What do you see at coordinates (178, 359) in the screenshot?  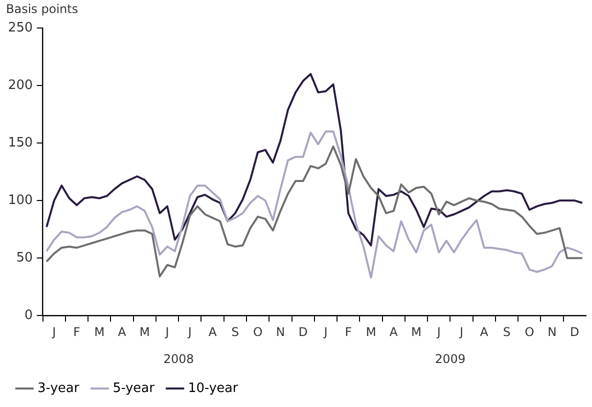 I see `text: 2008` at bounding box center [178, 359].